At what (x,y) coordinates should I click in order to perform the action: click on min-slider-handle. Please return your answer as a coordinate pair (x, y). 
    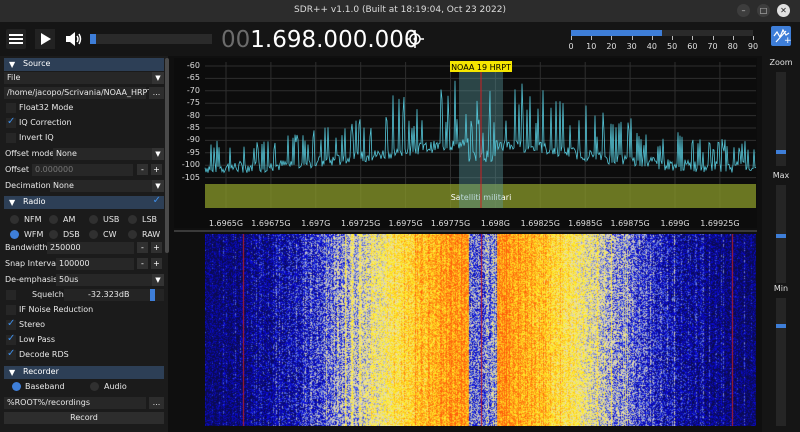
    Looking at the image, I should click on (781, 326).